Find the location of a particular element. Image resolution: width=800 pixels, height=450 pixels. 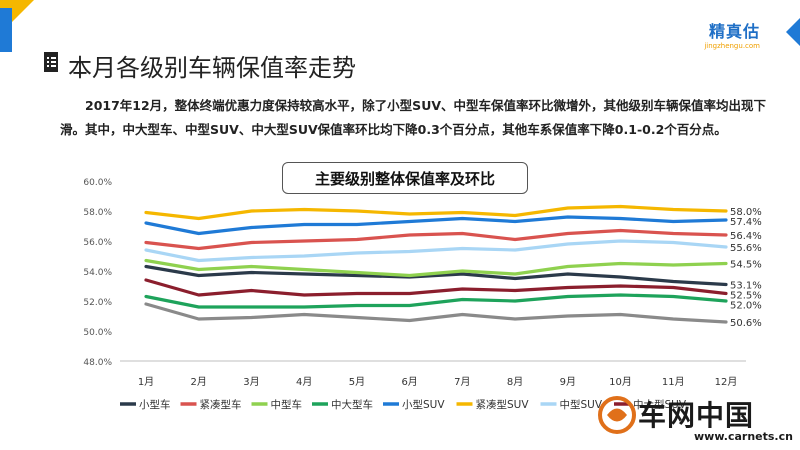

legend-label: 紧凑型SUV is located at coordinates (503, 404).